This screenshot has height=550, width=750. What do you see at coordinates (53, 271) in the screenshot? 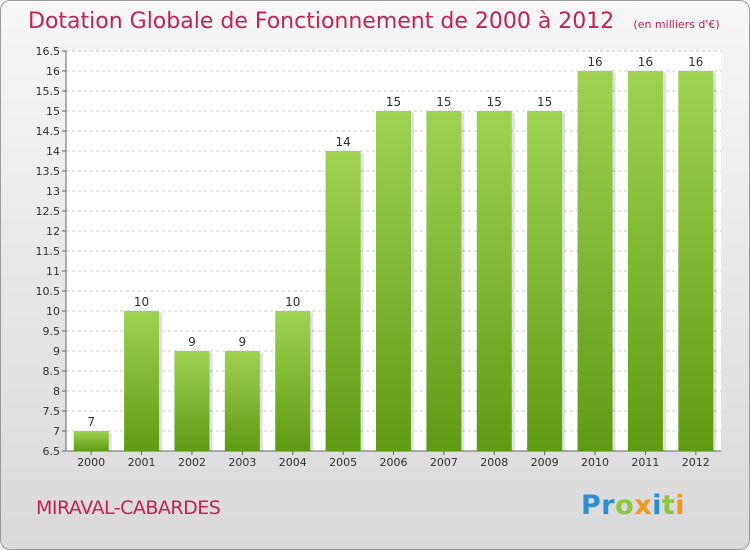
I see `y-tick-label: 11` at bounding box center [53, 271].